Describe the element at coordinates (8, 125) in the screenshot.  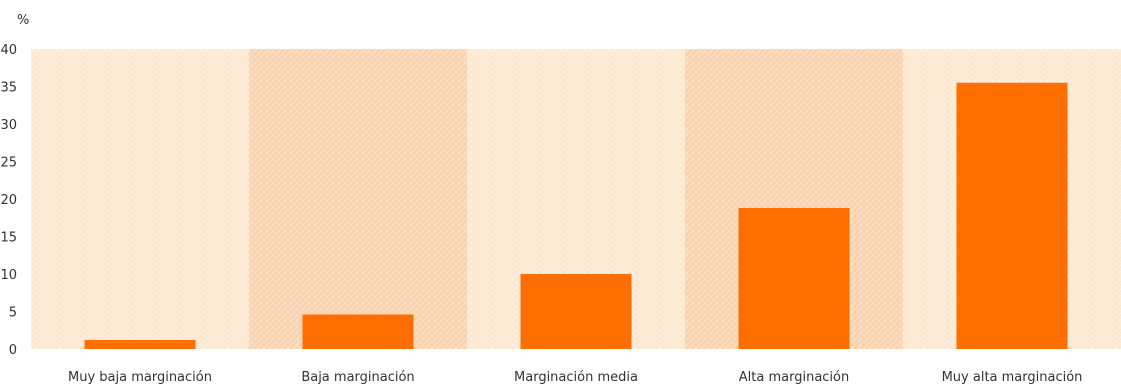
I see `y-tick-label: 30` at that location.